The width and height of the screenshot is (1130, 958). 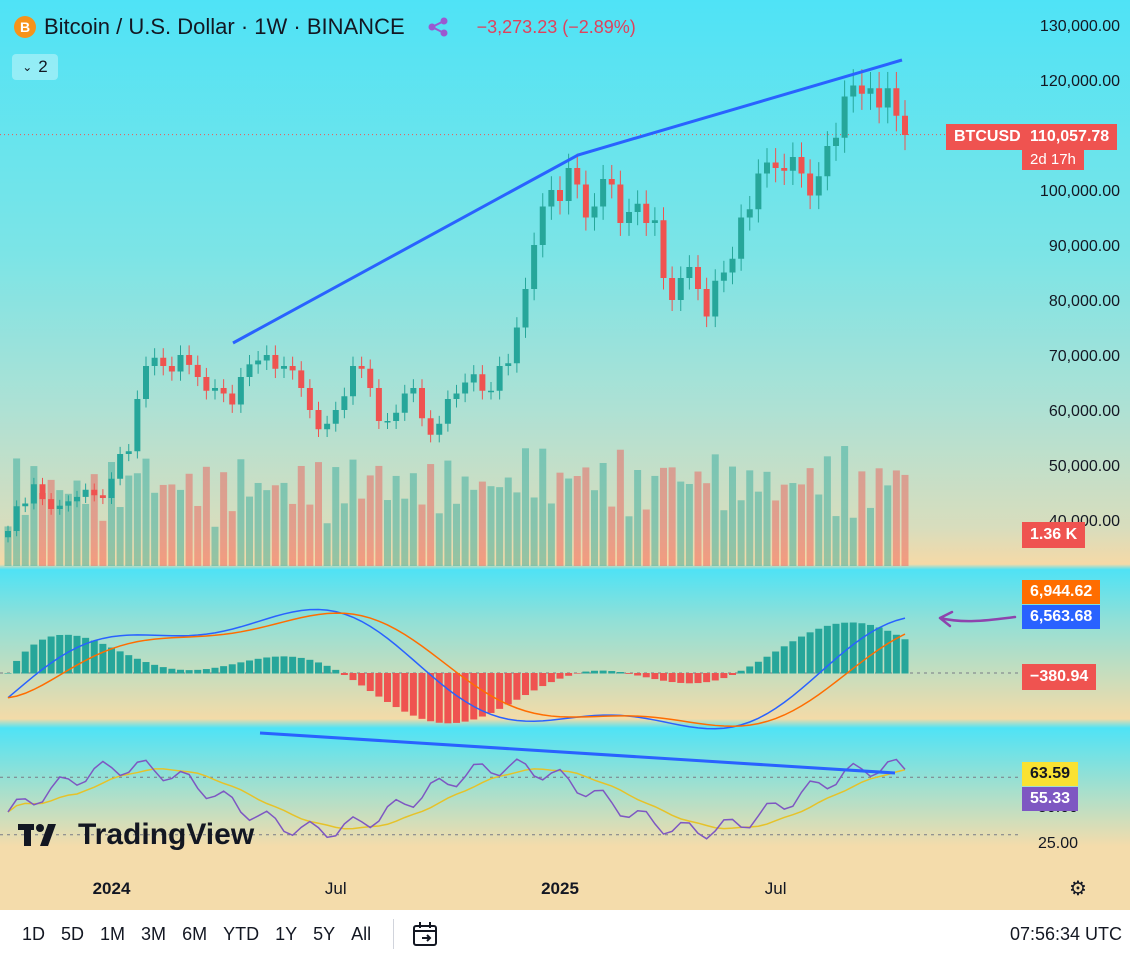 I want to click on timeframe-1y: 1Y, so click(x=286, y=933).